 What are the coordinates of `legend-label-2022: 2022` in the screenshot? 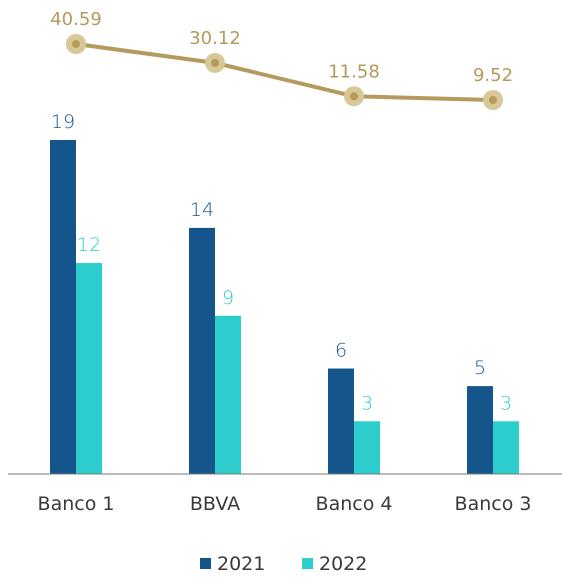 It's located at (343, 564).